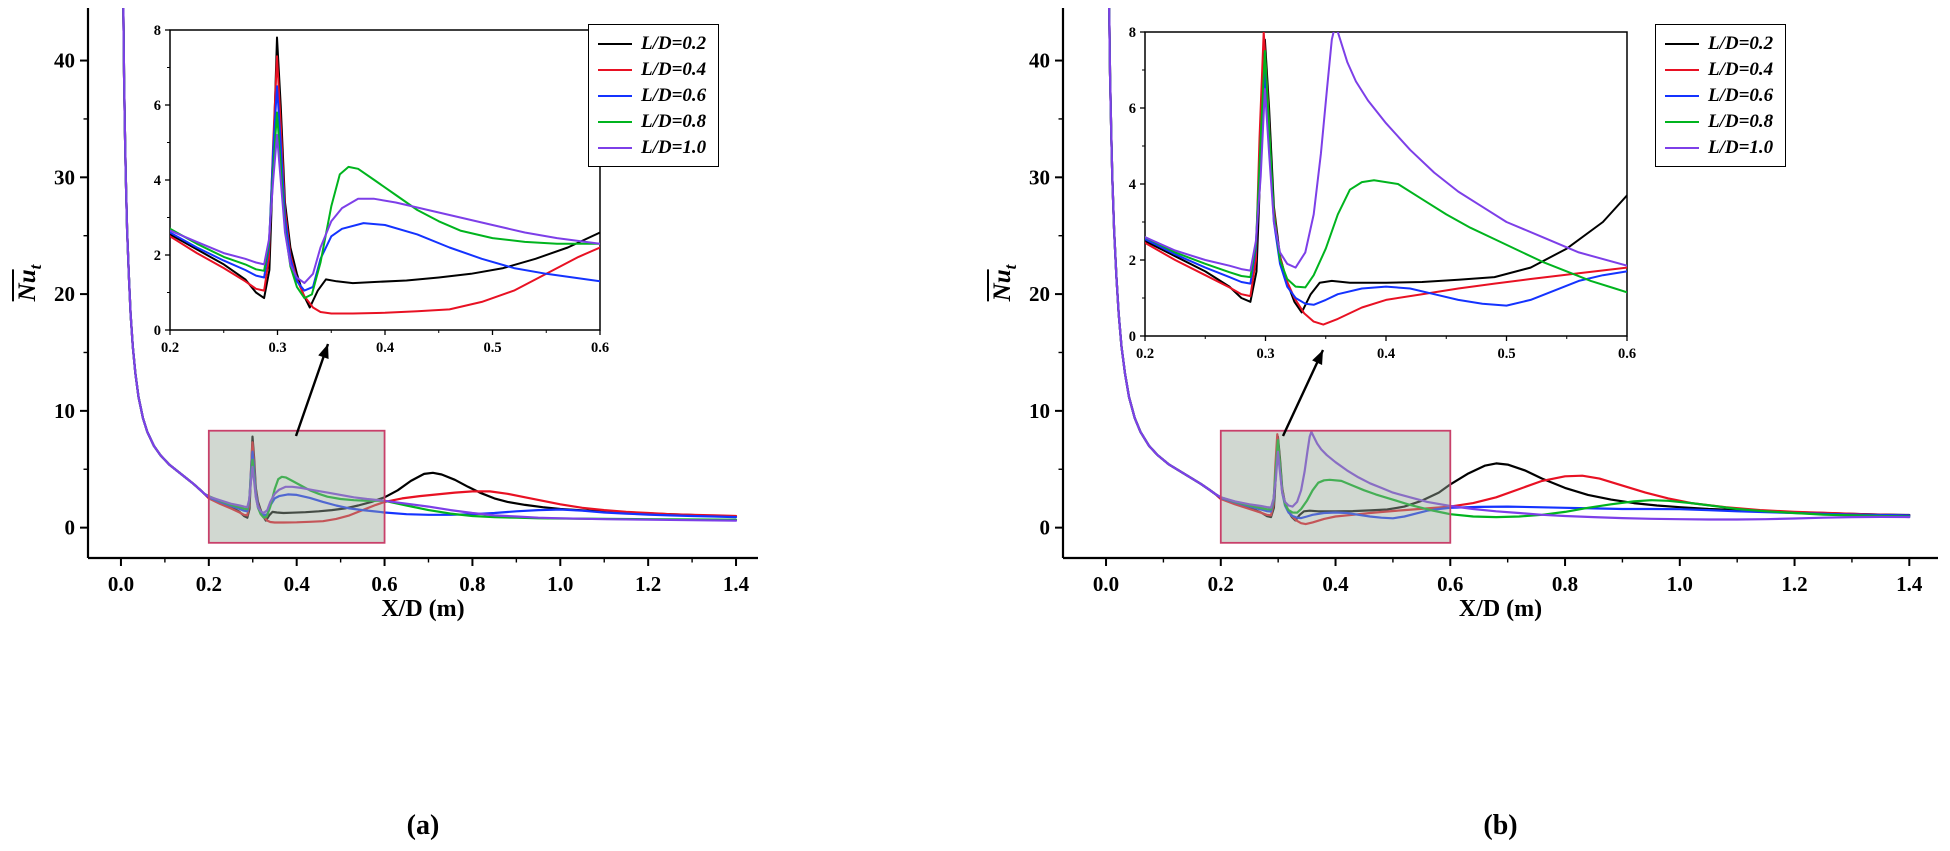 Image resolution: width=1950 pixels, height=851 pixels. Describe the element at coordinates (1010, 267) in the screenshot. I see `ylabel-sub-b: t` at that location.